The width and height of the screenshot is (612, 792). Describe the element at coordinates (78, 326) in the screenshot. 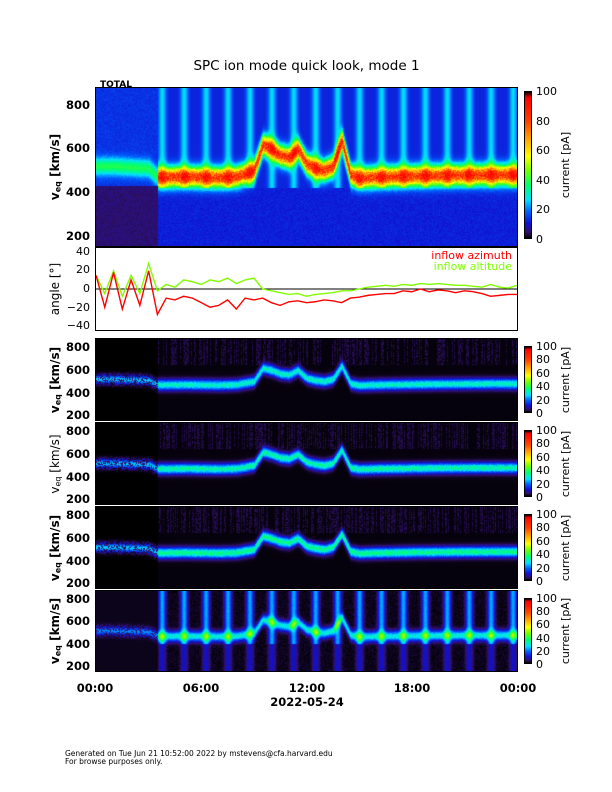

I see `y-tick-label: −40` at that location.